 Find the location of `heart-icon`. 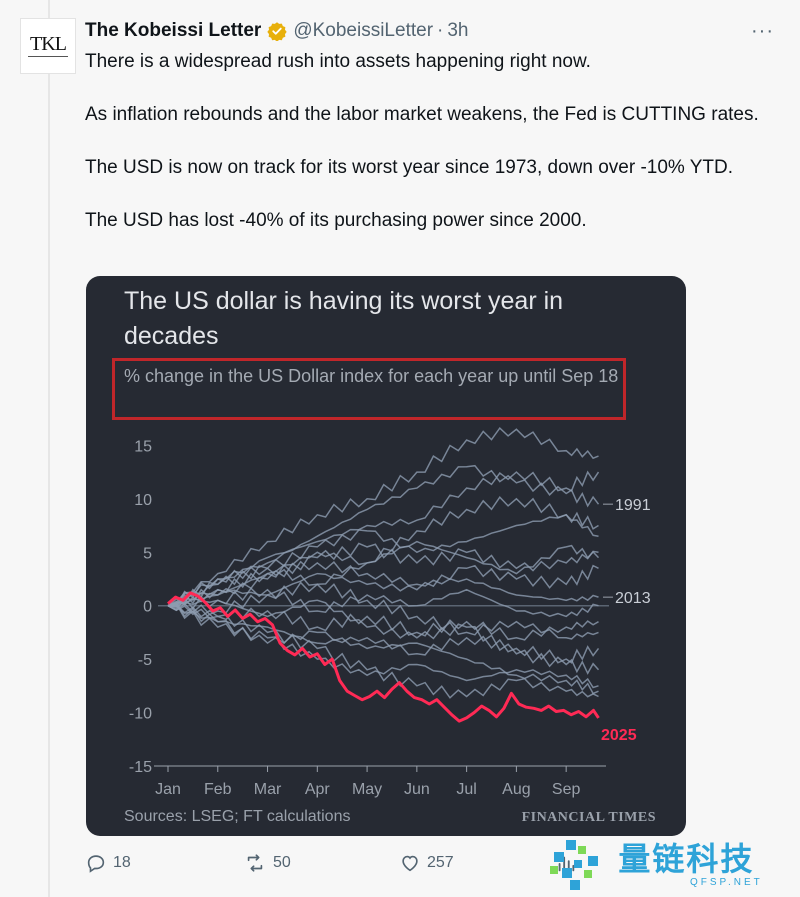

heart-icon is located at coordinates (410, 863).